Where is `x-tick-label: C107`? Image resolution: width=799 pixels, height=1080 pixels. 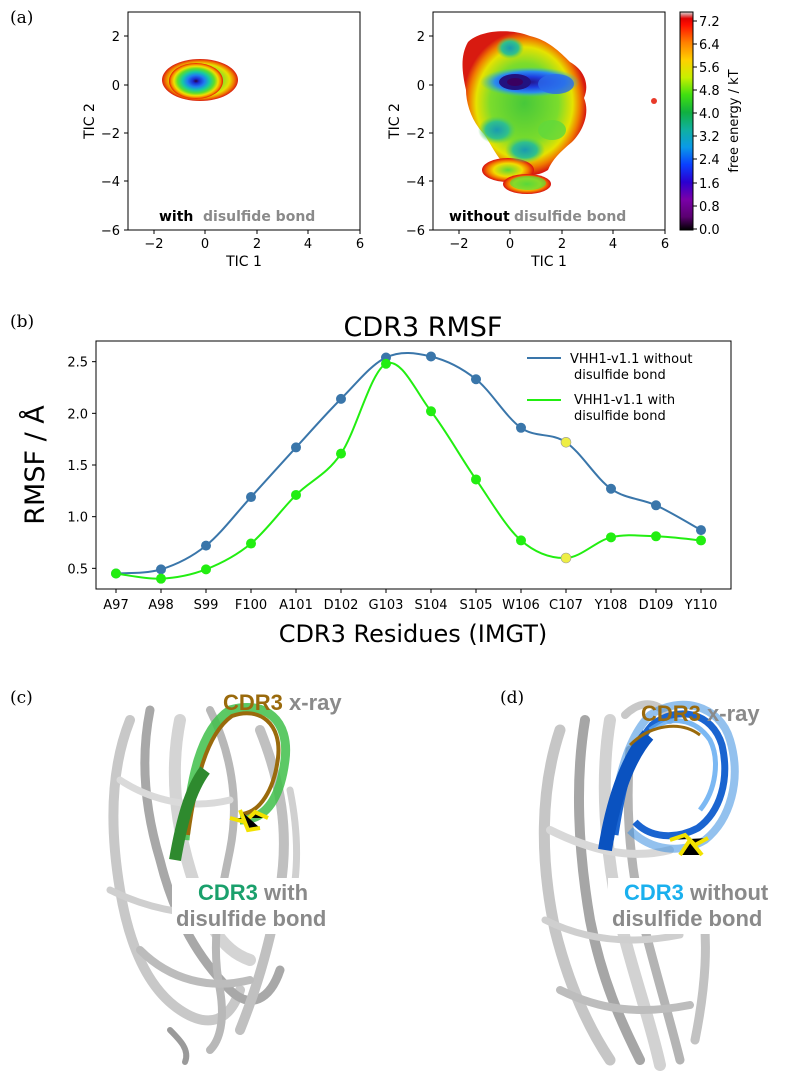
x-tick-label: C107 is located at coordinates (566, 605).